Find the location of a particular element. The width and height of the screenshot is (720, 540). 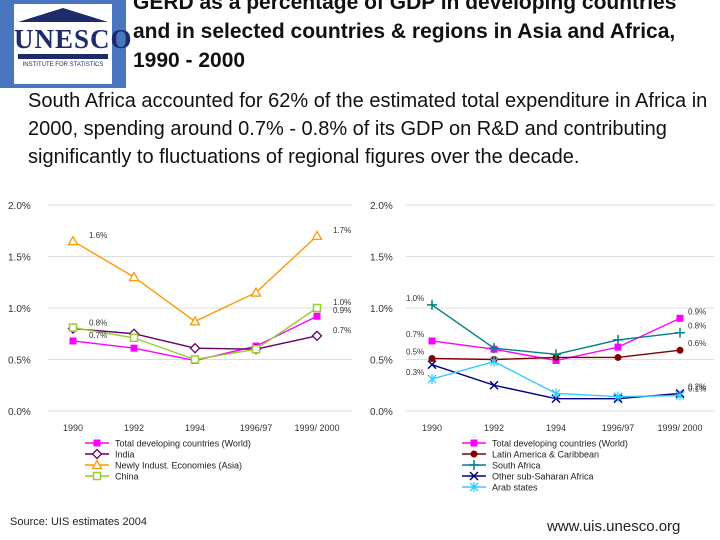

legend-label: Newly Indust. Economies (Asia) is located at coordinates (178, 466).